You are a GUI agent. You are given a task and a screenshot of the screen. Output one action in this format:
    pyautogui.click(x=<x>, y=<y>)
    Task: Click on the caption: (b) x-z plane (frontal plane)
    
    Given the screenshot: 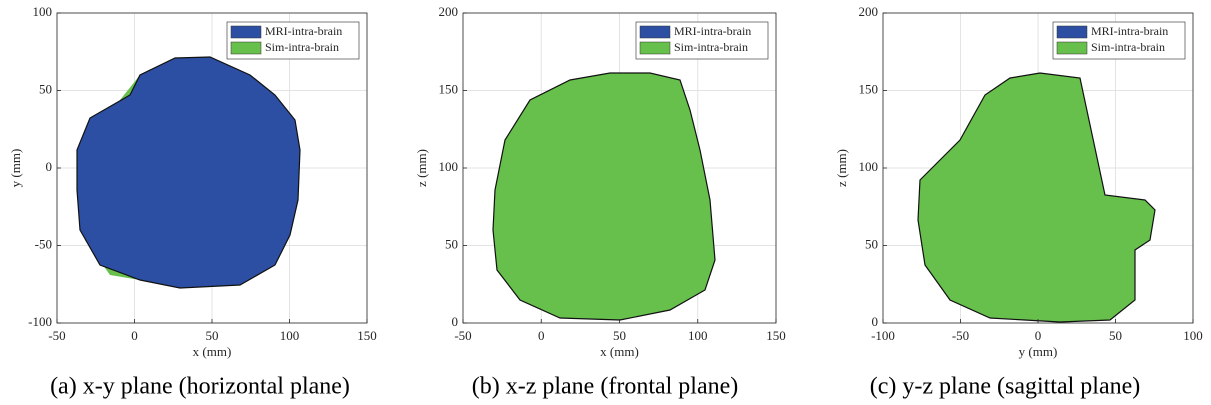 What is the action you would take?
    pyautogui.click(x=605, y=387)
    